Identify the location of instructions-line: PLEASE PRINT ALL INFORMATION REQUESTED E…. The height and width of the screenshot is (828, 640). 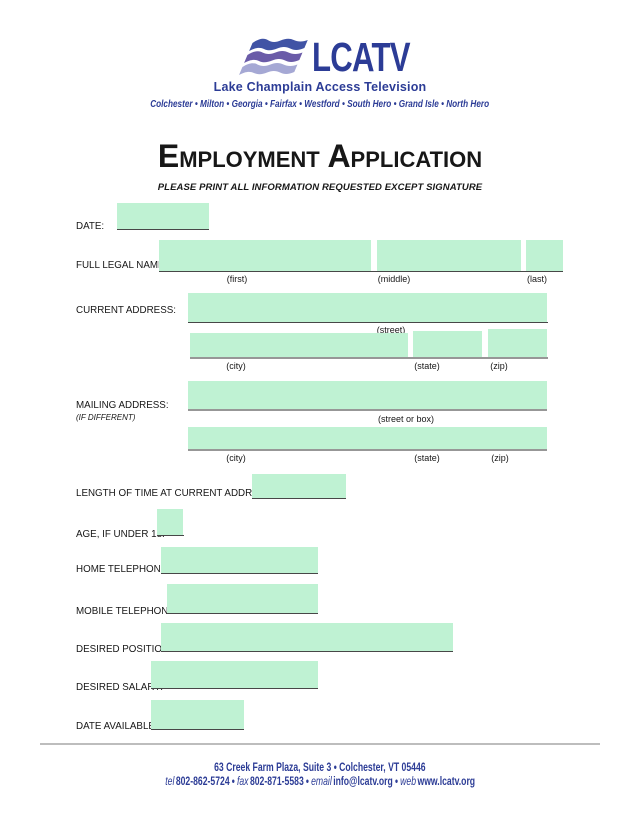
(320, 187).